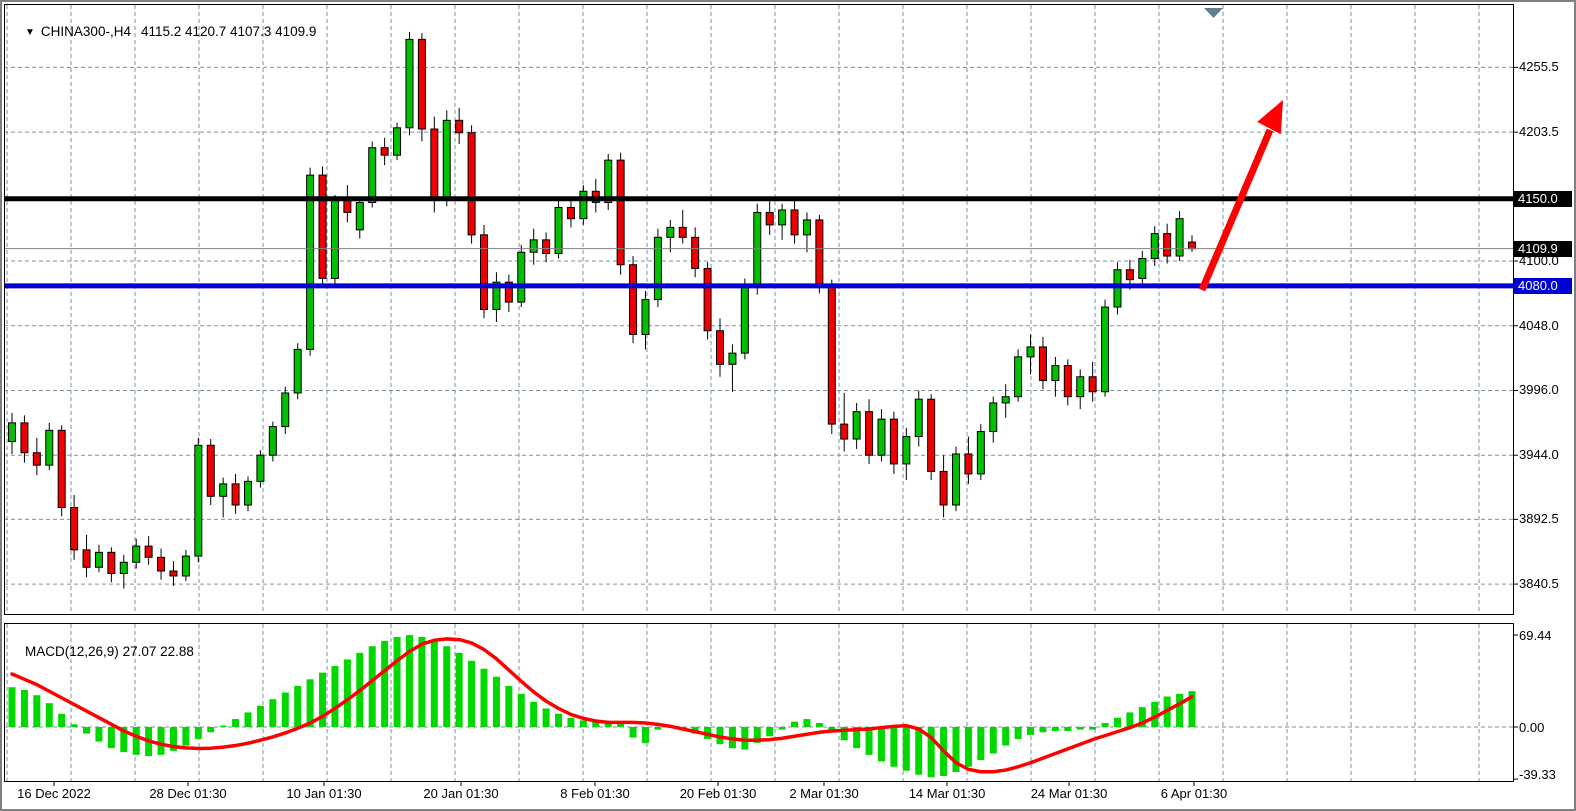 This screenshot has width=1576, height=811. I want to click on price-axis-label: 4203.5, so click(1539, 132).